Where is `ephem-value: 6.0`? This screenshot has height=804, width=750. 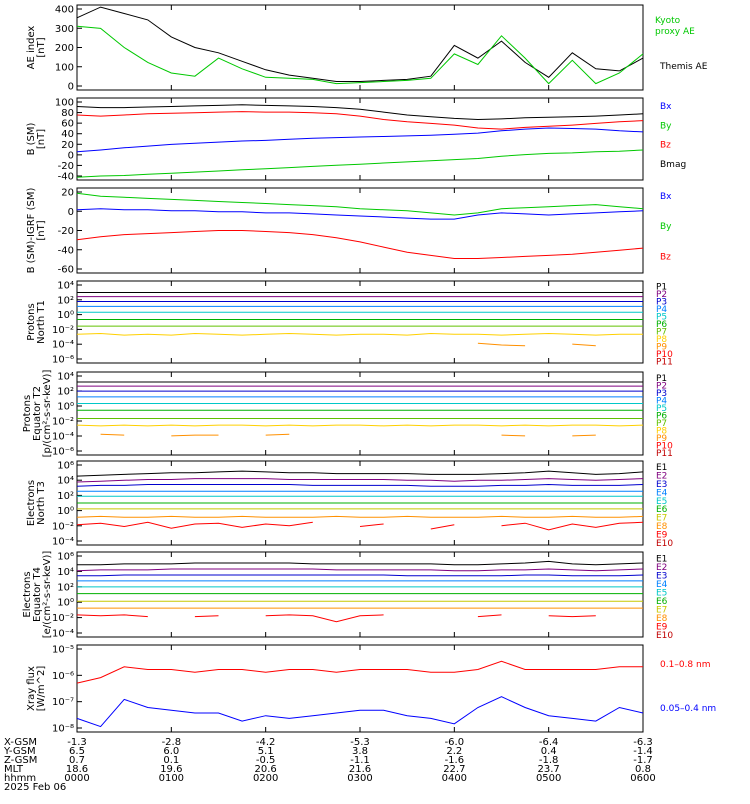
ephem-value: 6.0 is located at coordinates (171, 751).